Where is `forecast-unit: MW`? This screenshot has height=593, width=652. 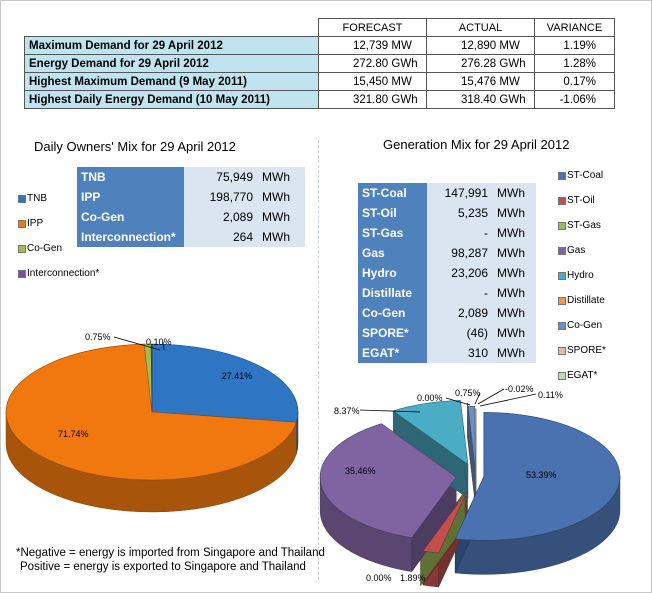 forecast-unit: MW is located at coordinates (401, 81).